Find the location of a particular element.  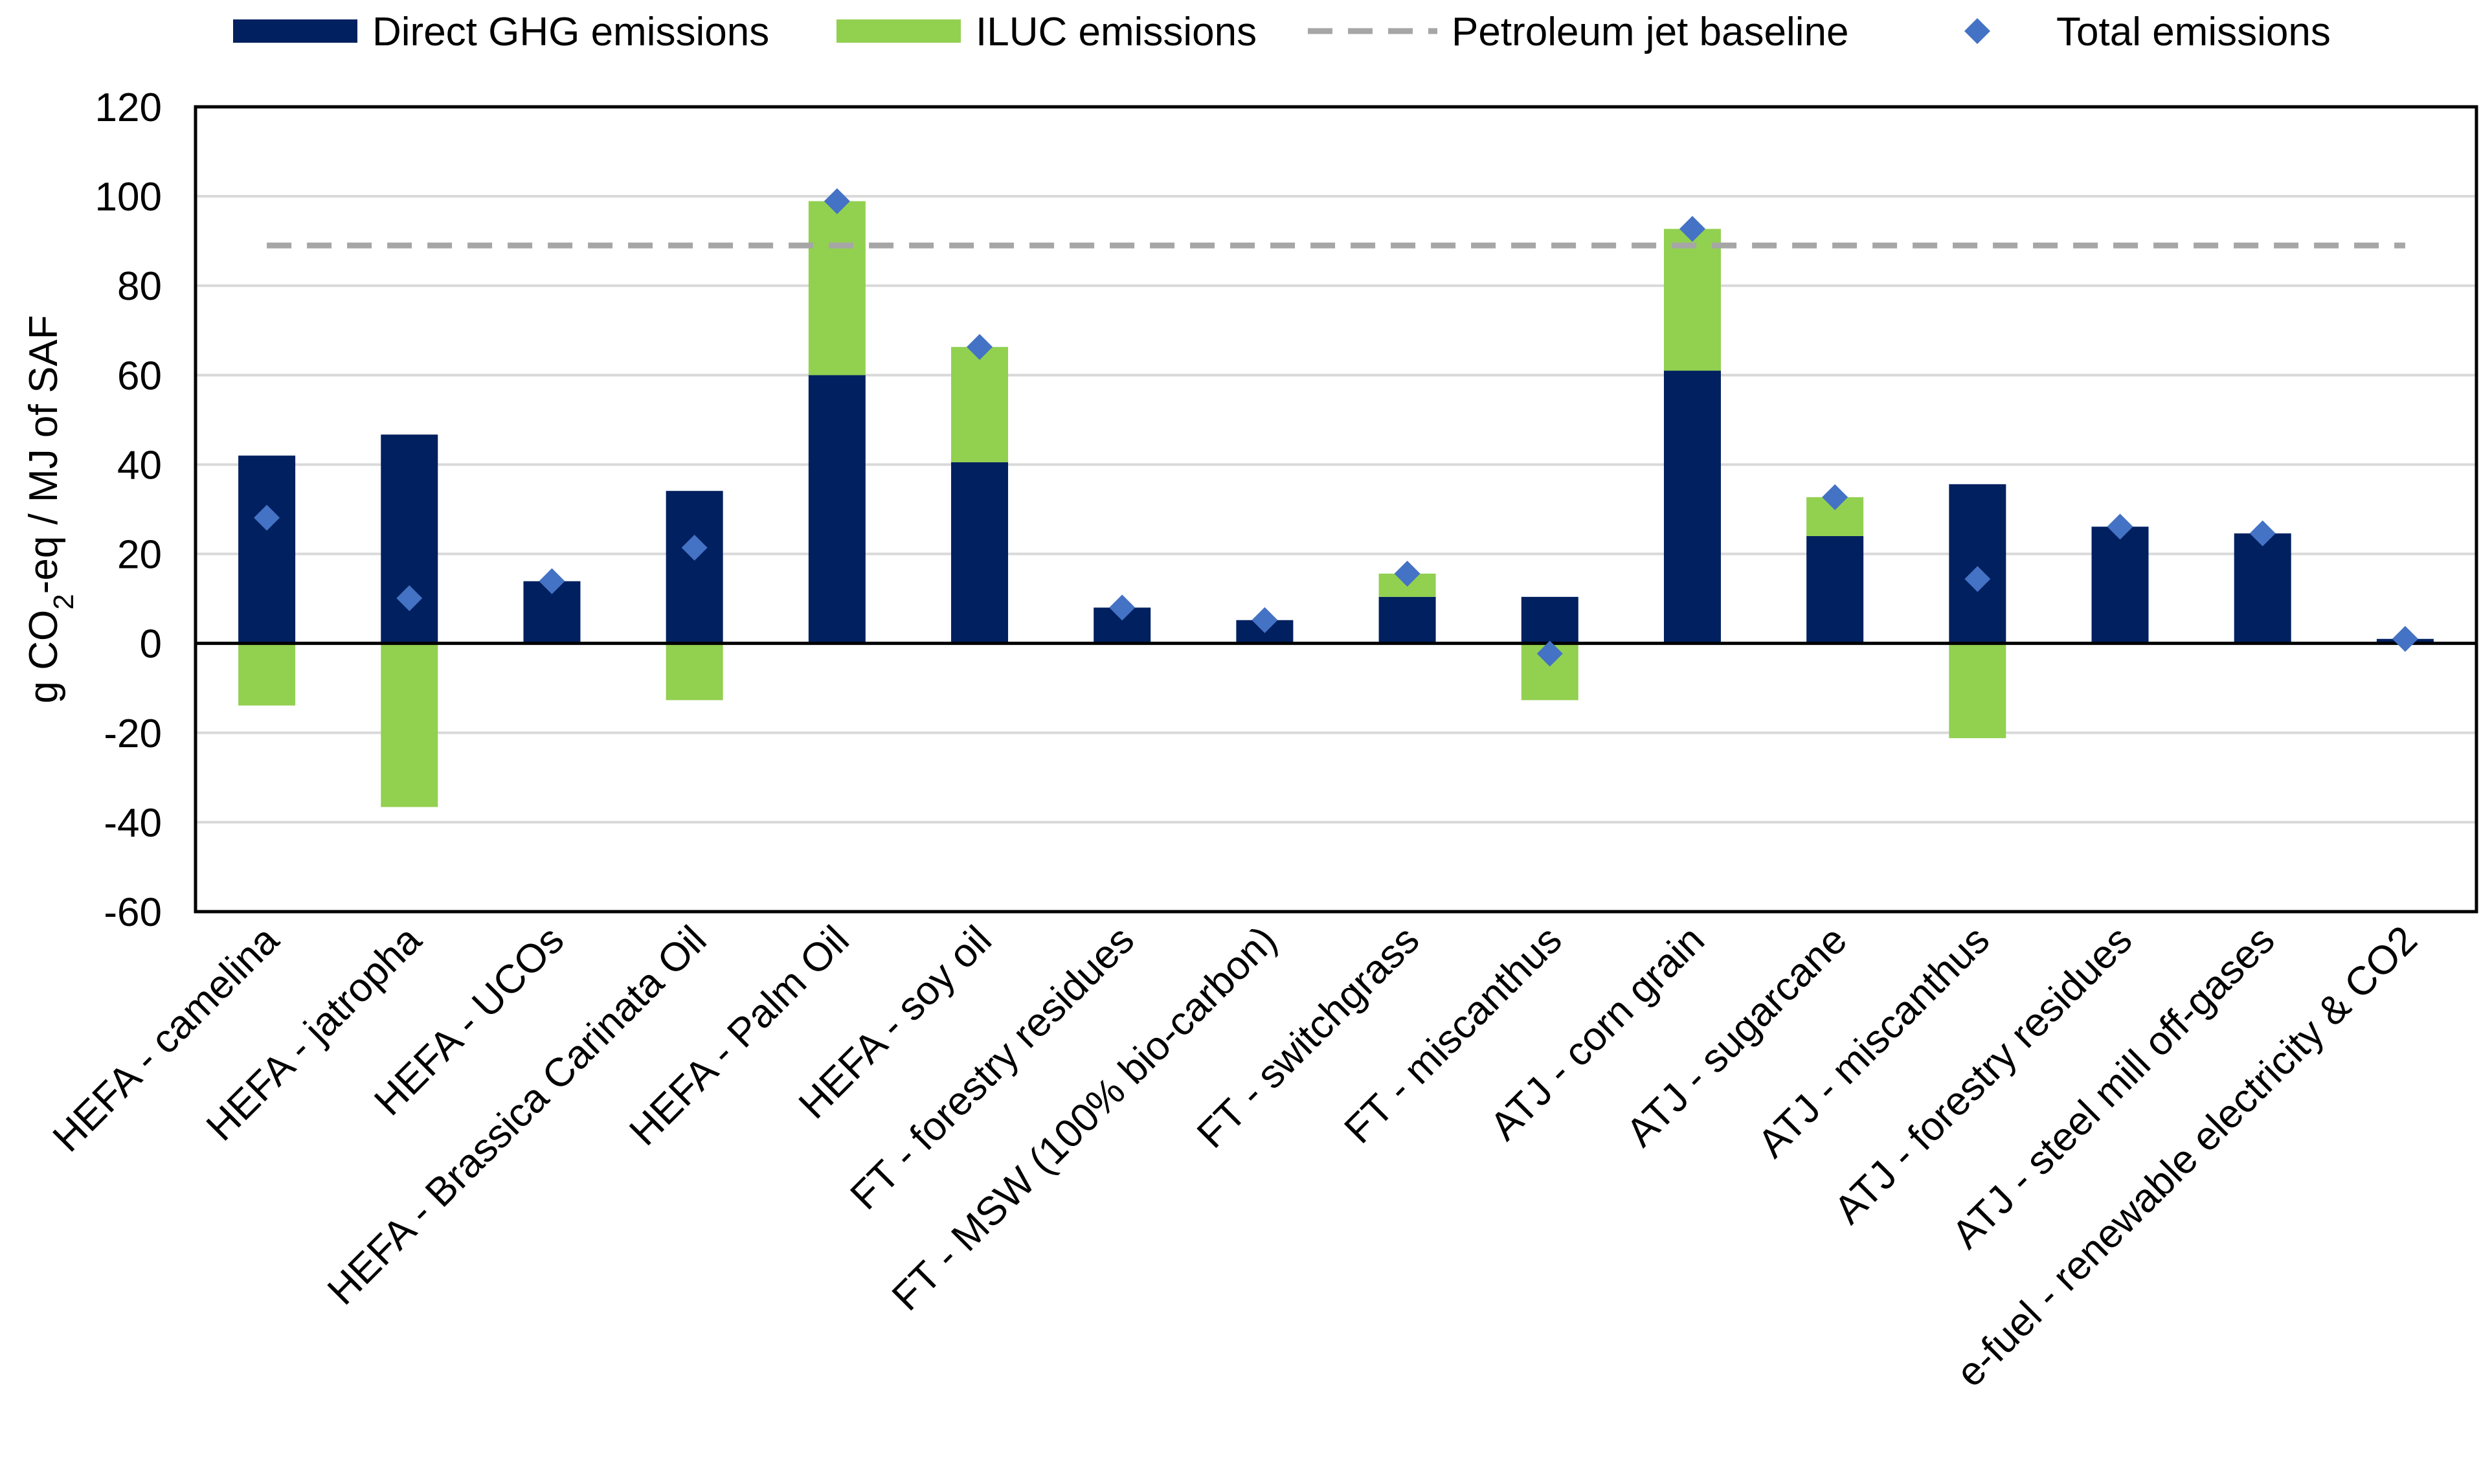

legend-swatch-iluc-emissions is located at coordinates (898, 31).